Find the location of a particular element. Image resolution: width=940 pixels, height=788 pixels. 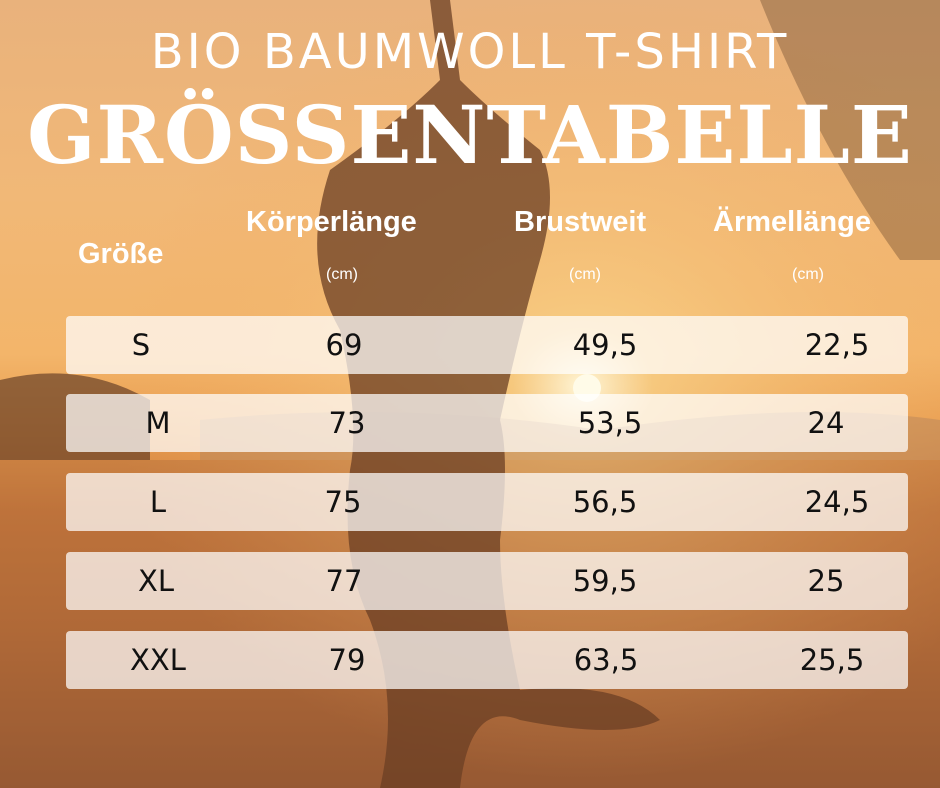

cell-sleeve-length: 24 is located at coordinates (826, 423).